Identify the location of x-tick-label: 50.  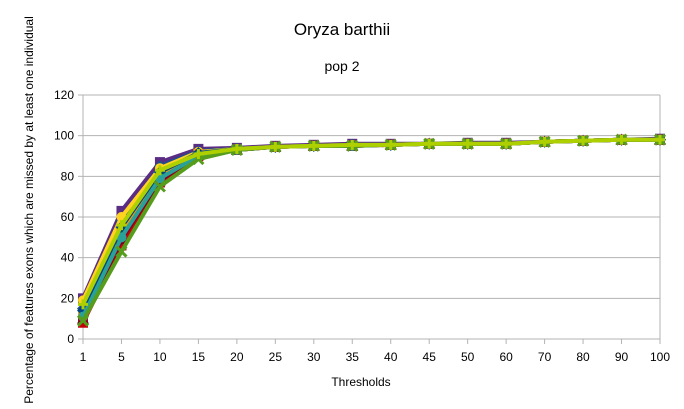
(468, 357).